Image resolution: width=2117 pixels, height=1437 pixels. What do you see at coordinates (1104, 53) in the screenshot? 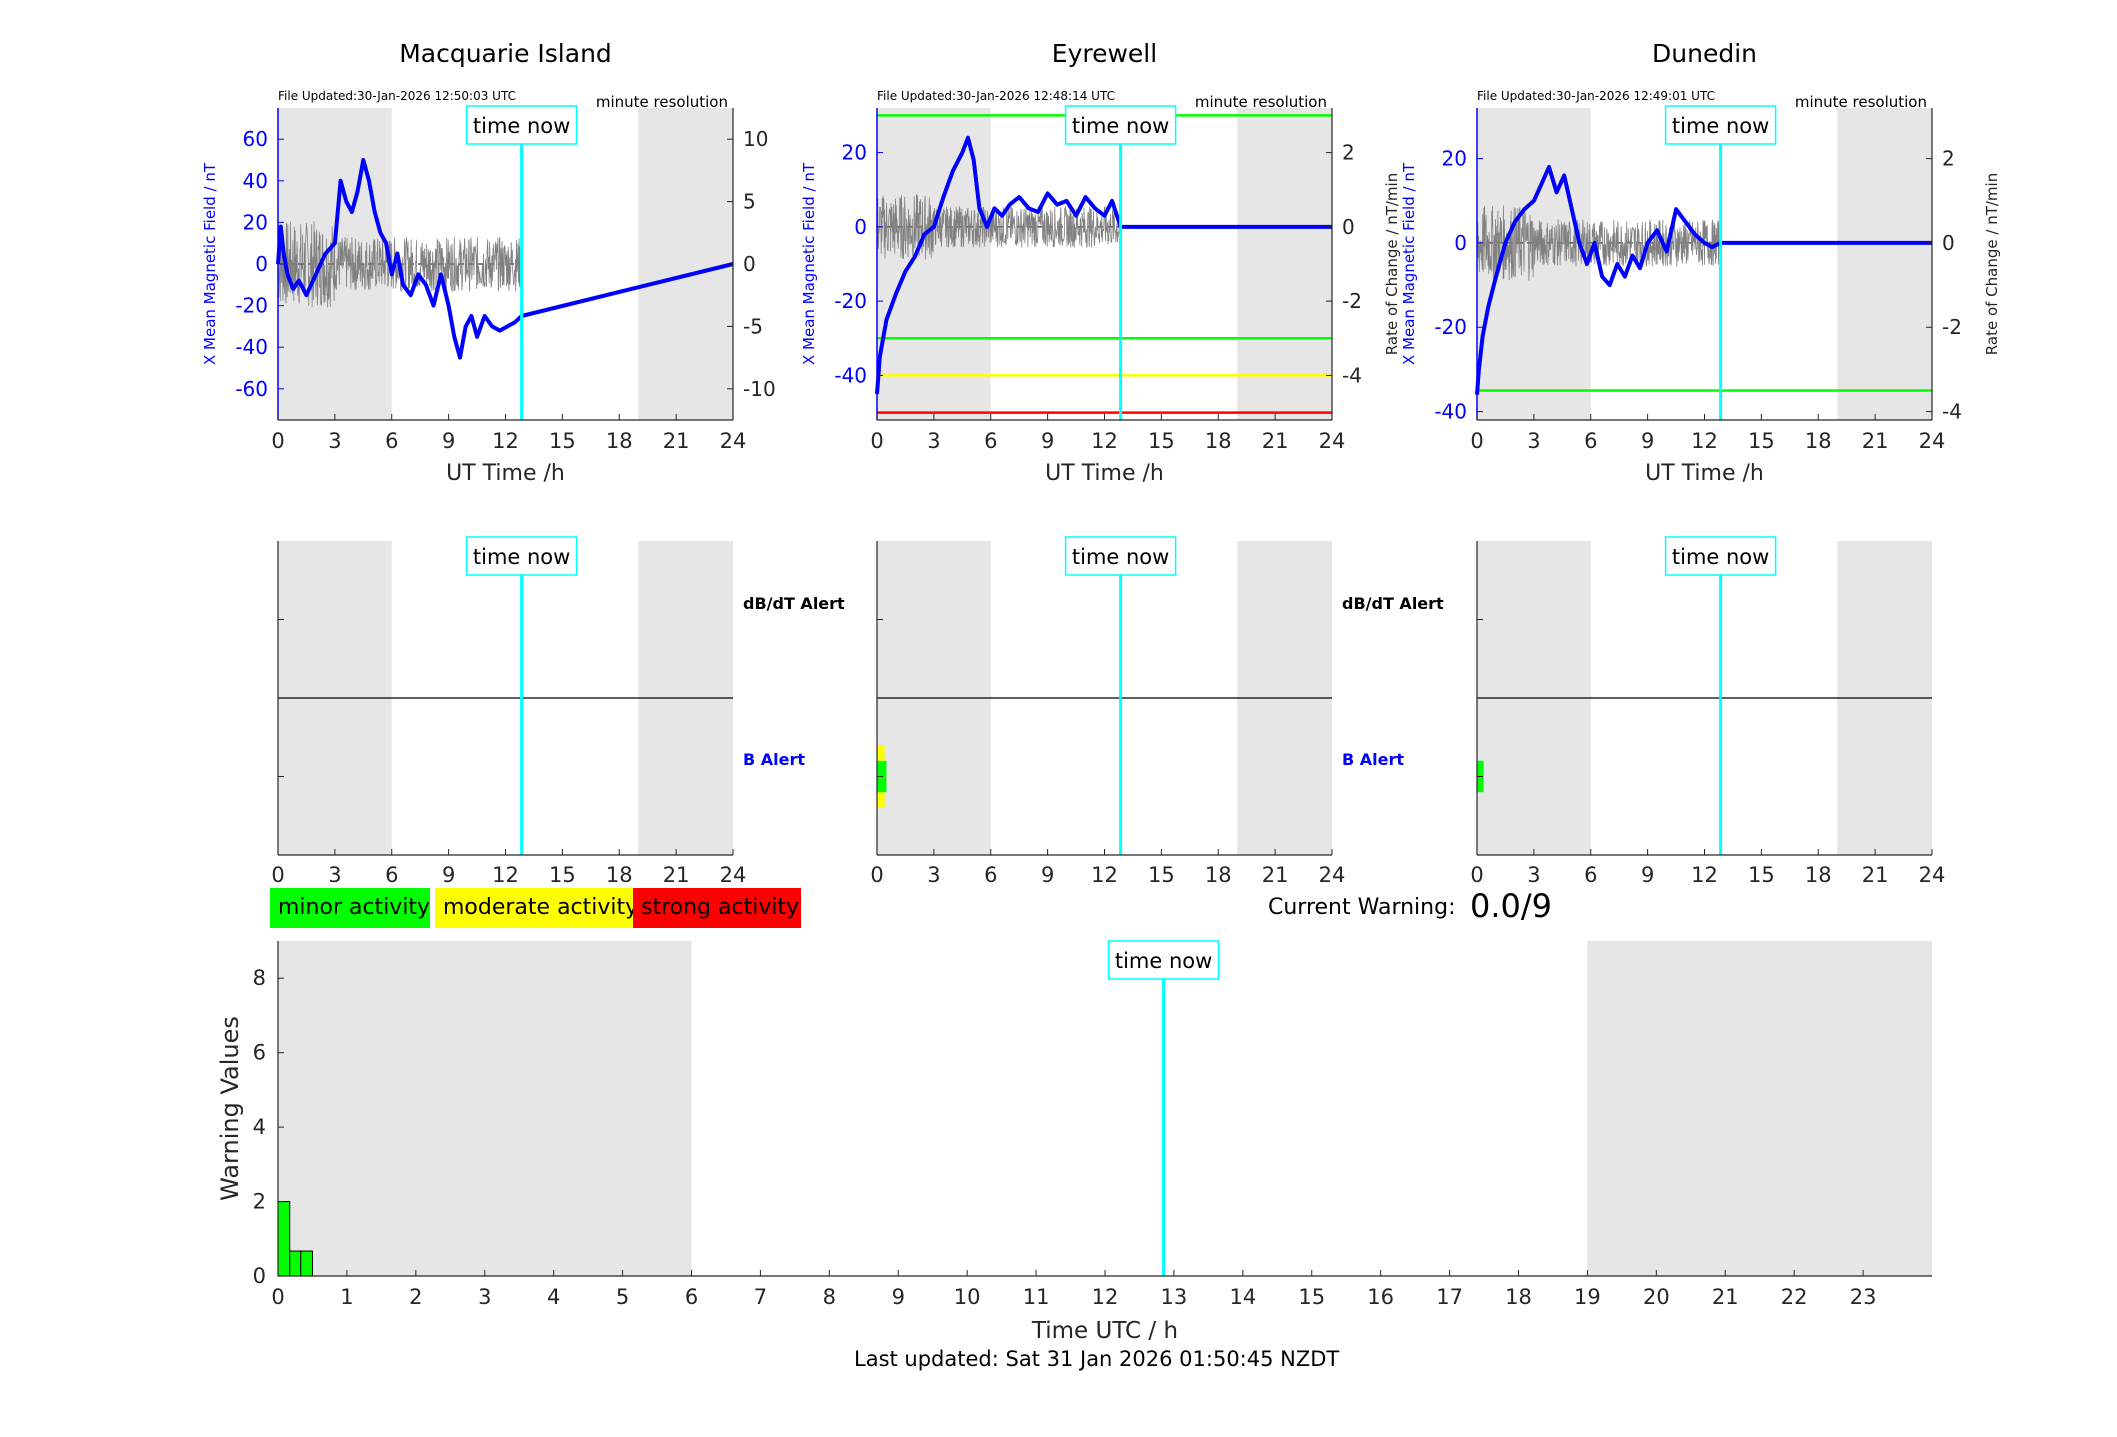
I see `chart-title: Eyrewell` at bounding box center [1104, 53].